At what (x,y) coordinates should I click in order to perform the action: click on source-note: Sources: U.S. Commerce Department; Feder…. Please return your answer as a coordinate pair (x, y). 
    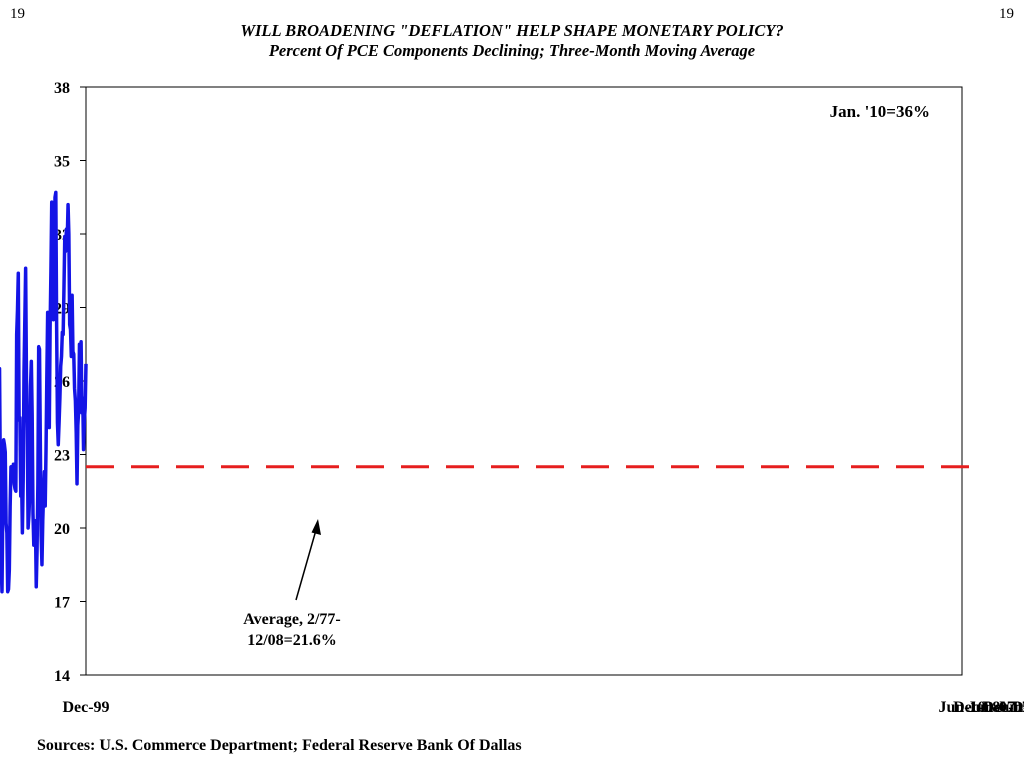
    Looking at the image, I should click on (279, 745).